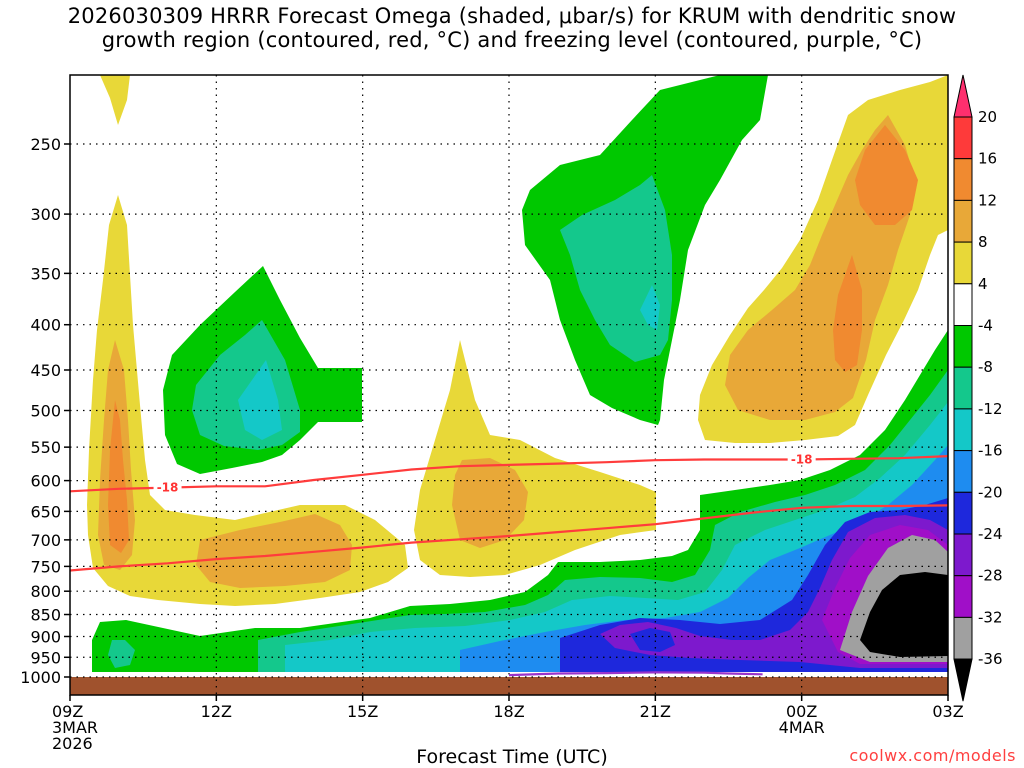  I want to click on y-tick-label: 700, so click(45, 540).